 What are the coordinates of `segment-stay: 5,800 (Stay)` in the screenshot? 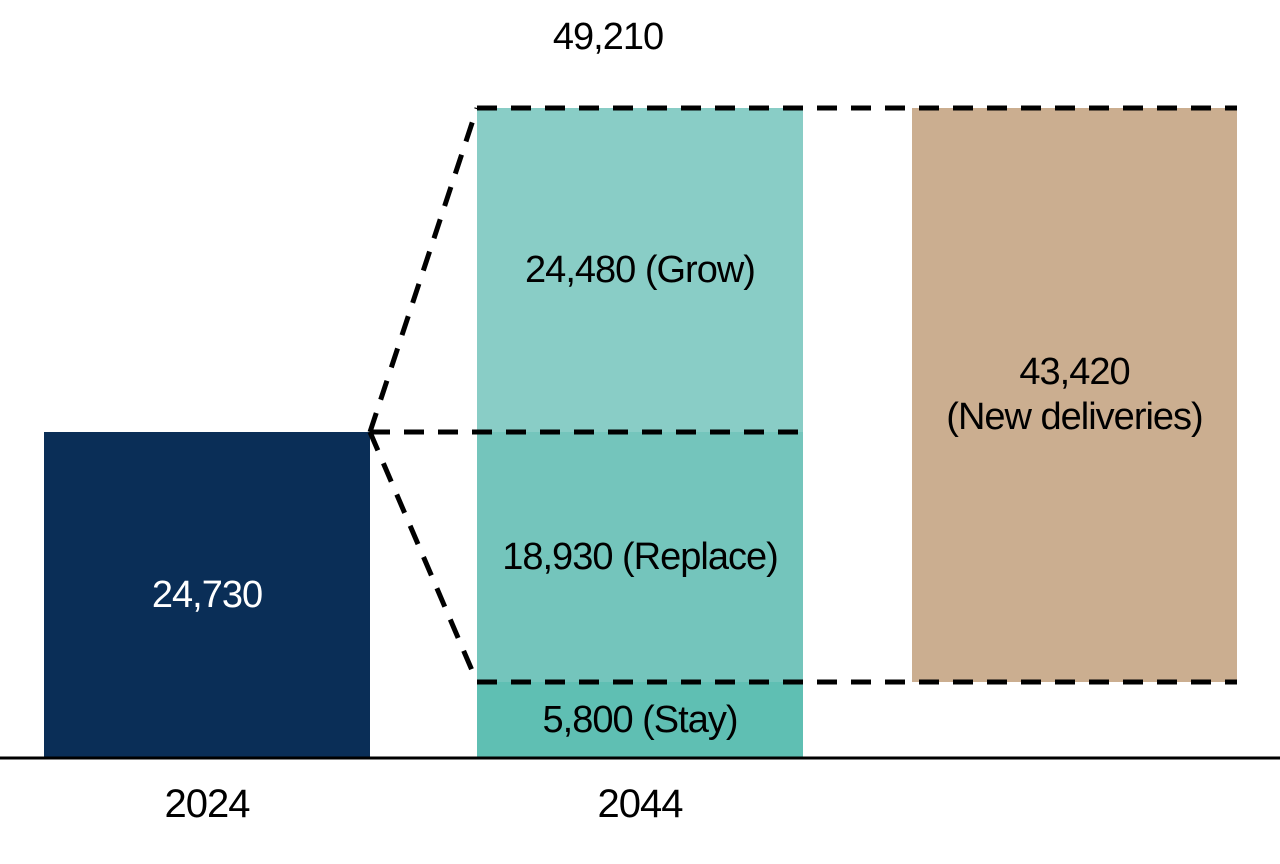 It's located at (640, 720).